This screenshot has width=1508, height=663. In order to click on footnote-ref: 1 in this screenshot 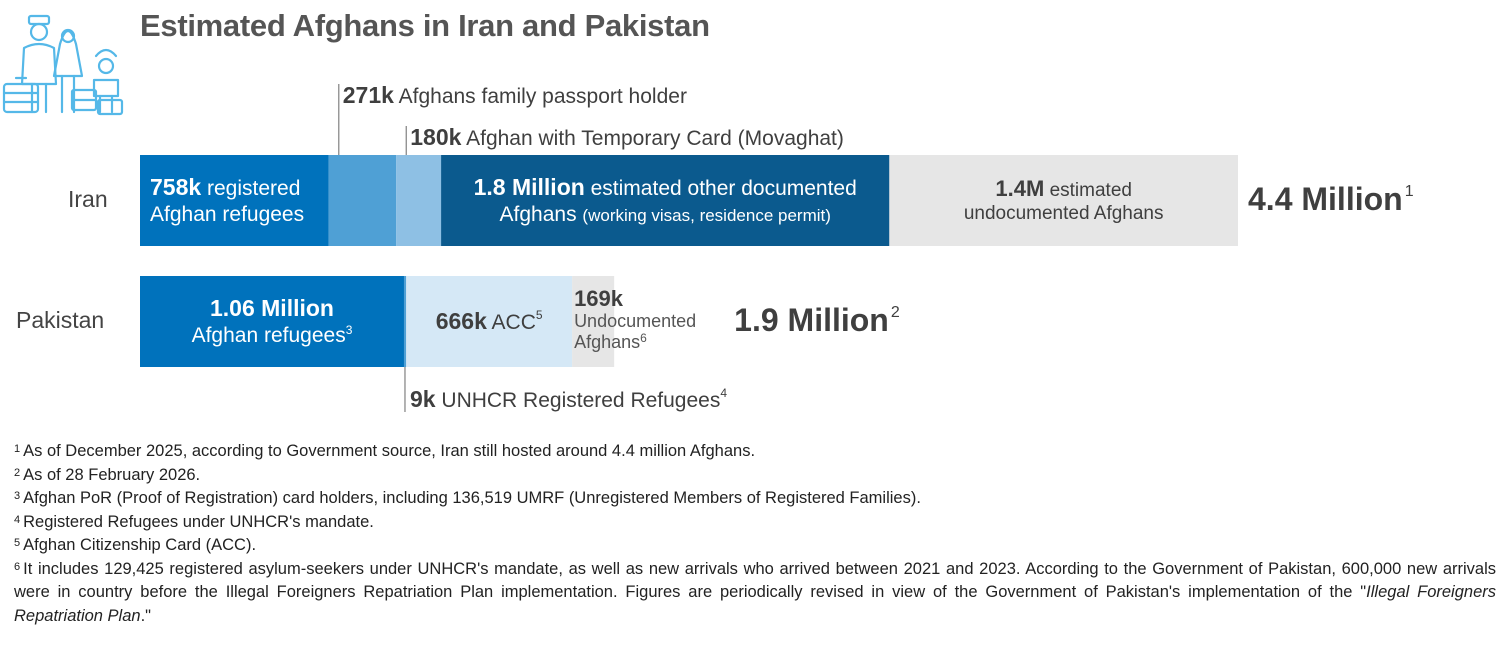, I will do `click(1409, 191)`.